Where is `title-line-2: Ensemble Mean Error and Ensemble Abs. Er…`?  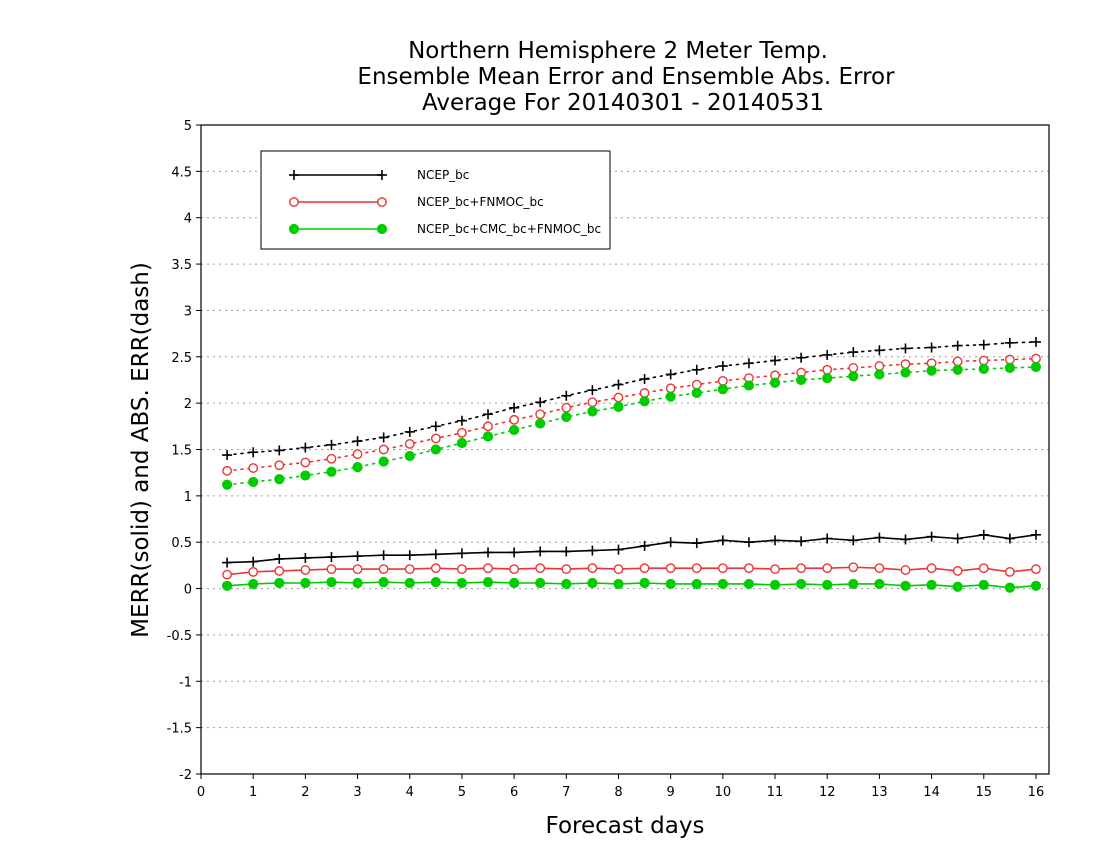
title-line-2: Ensemble Mean Error and Ensemble Abs. Er… is located at coordinates (626, 77).